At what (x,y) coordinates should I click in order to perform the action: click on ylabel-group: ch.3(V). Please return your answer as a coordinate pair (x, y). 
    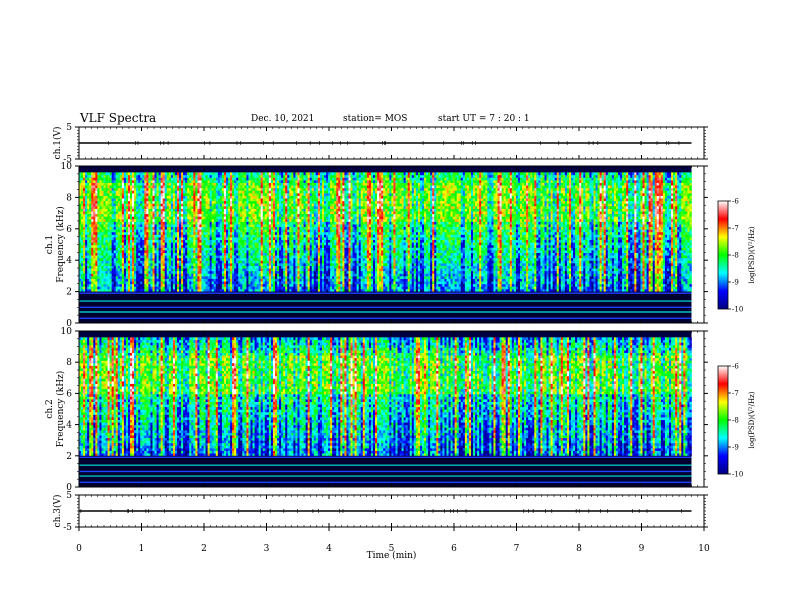
    Looking at the image, I should click on (57, 511).